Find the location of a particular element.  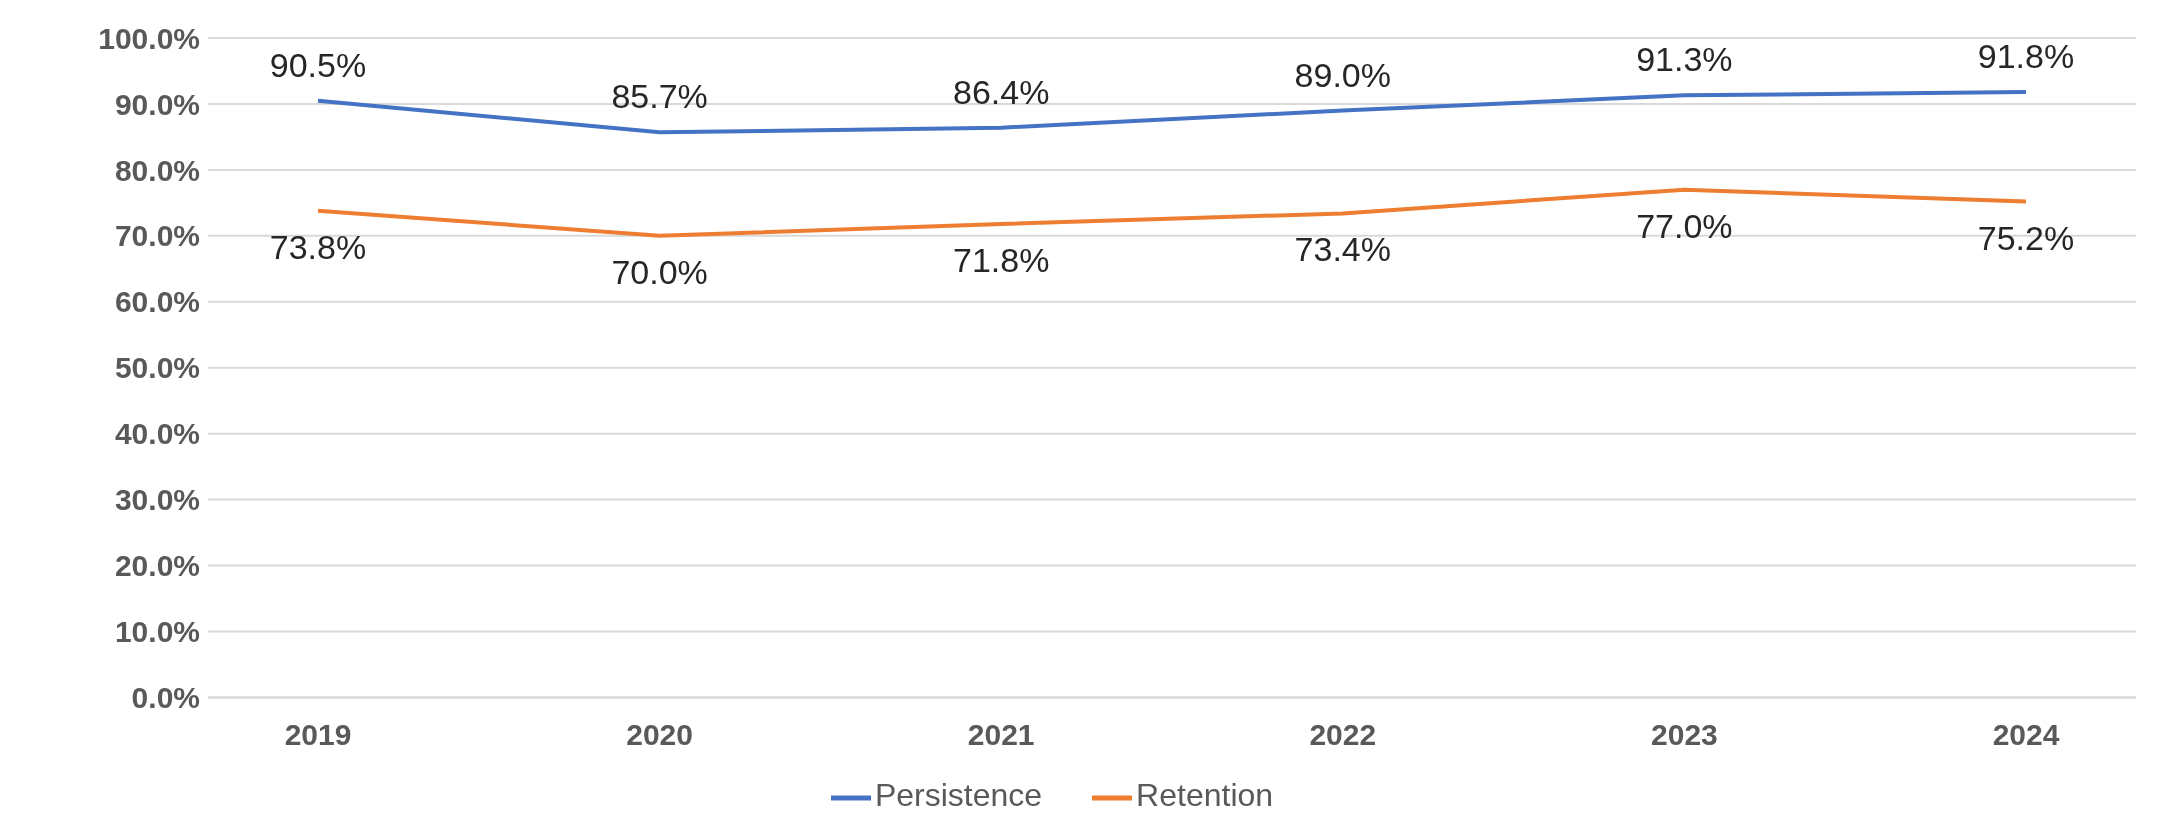

data-label: 89.0% is located at coordinates (1342, 74).